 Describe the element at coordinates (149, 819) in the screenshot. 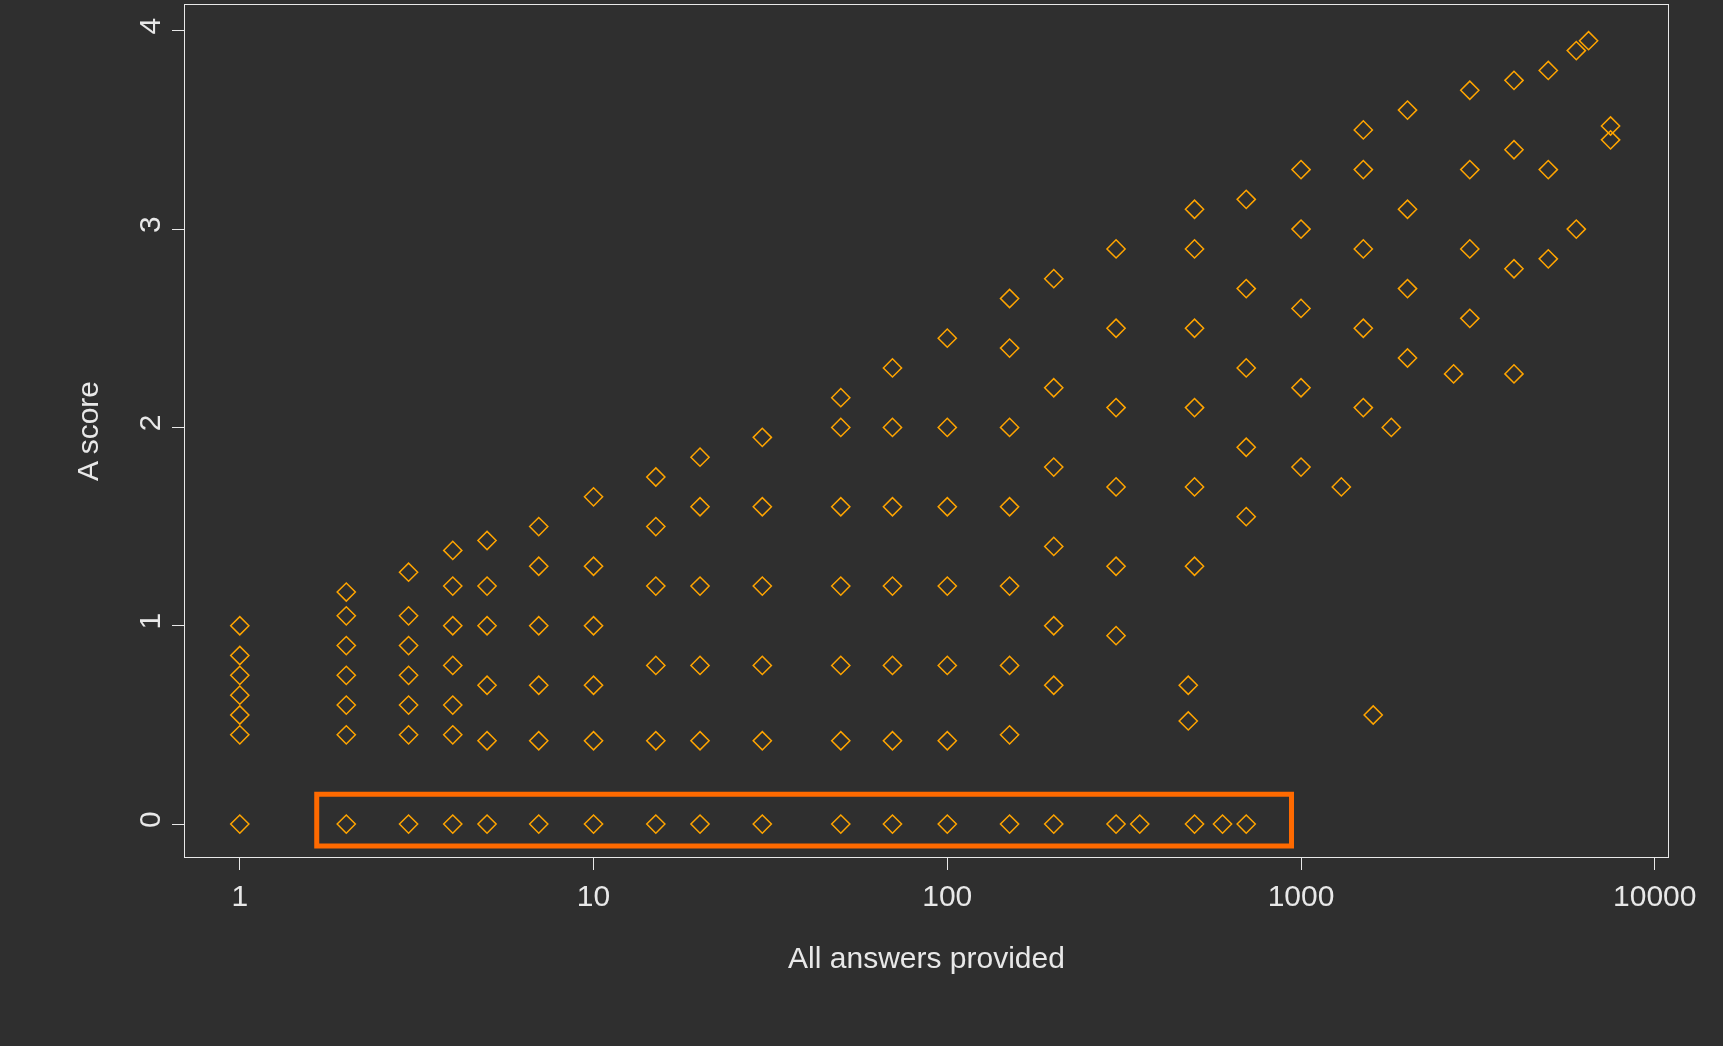

I see `y-tick-label: 0` at that location.